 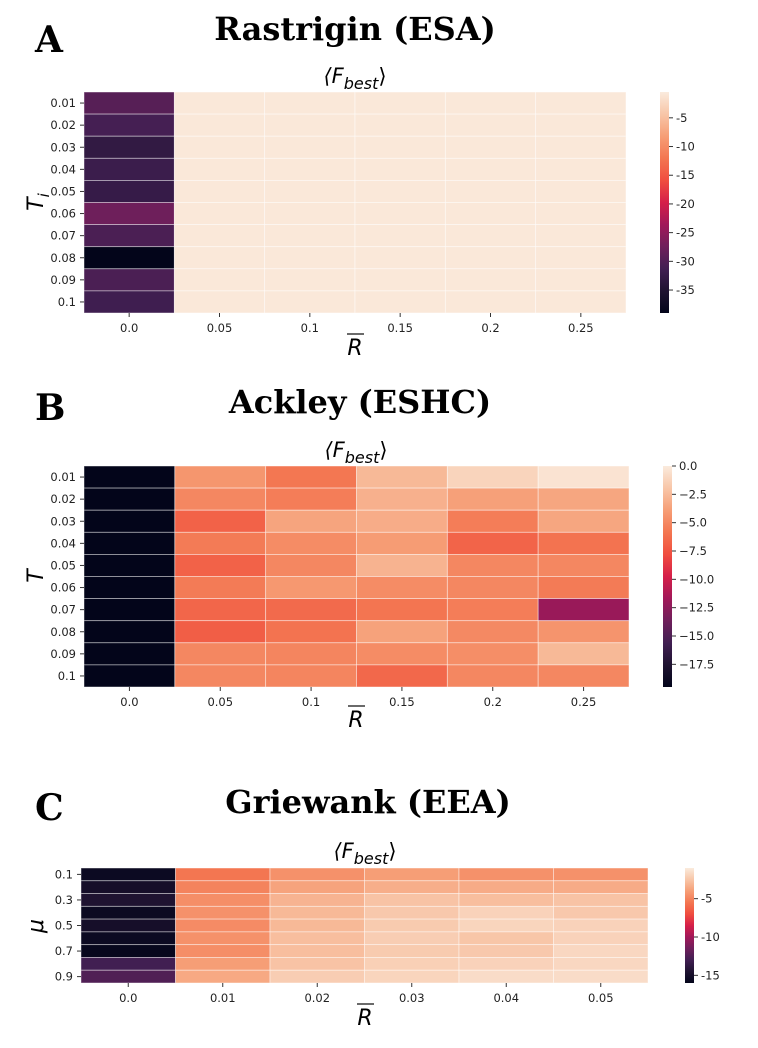 What do you see at coordinates (63, 588) in the screenshot?
I see `y-tick-label: 0.06` at bounding box center [63, 588].